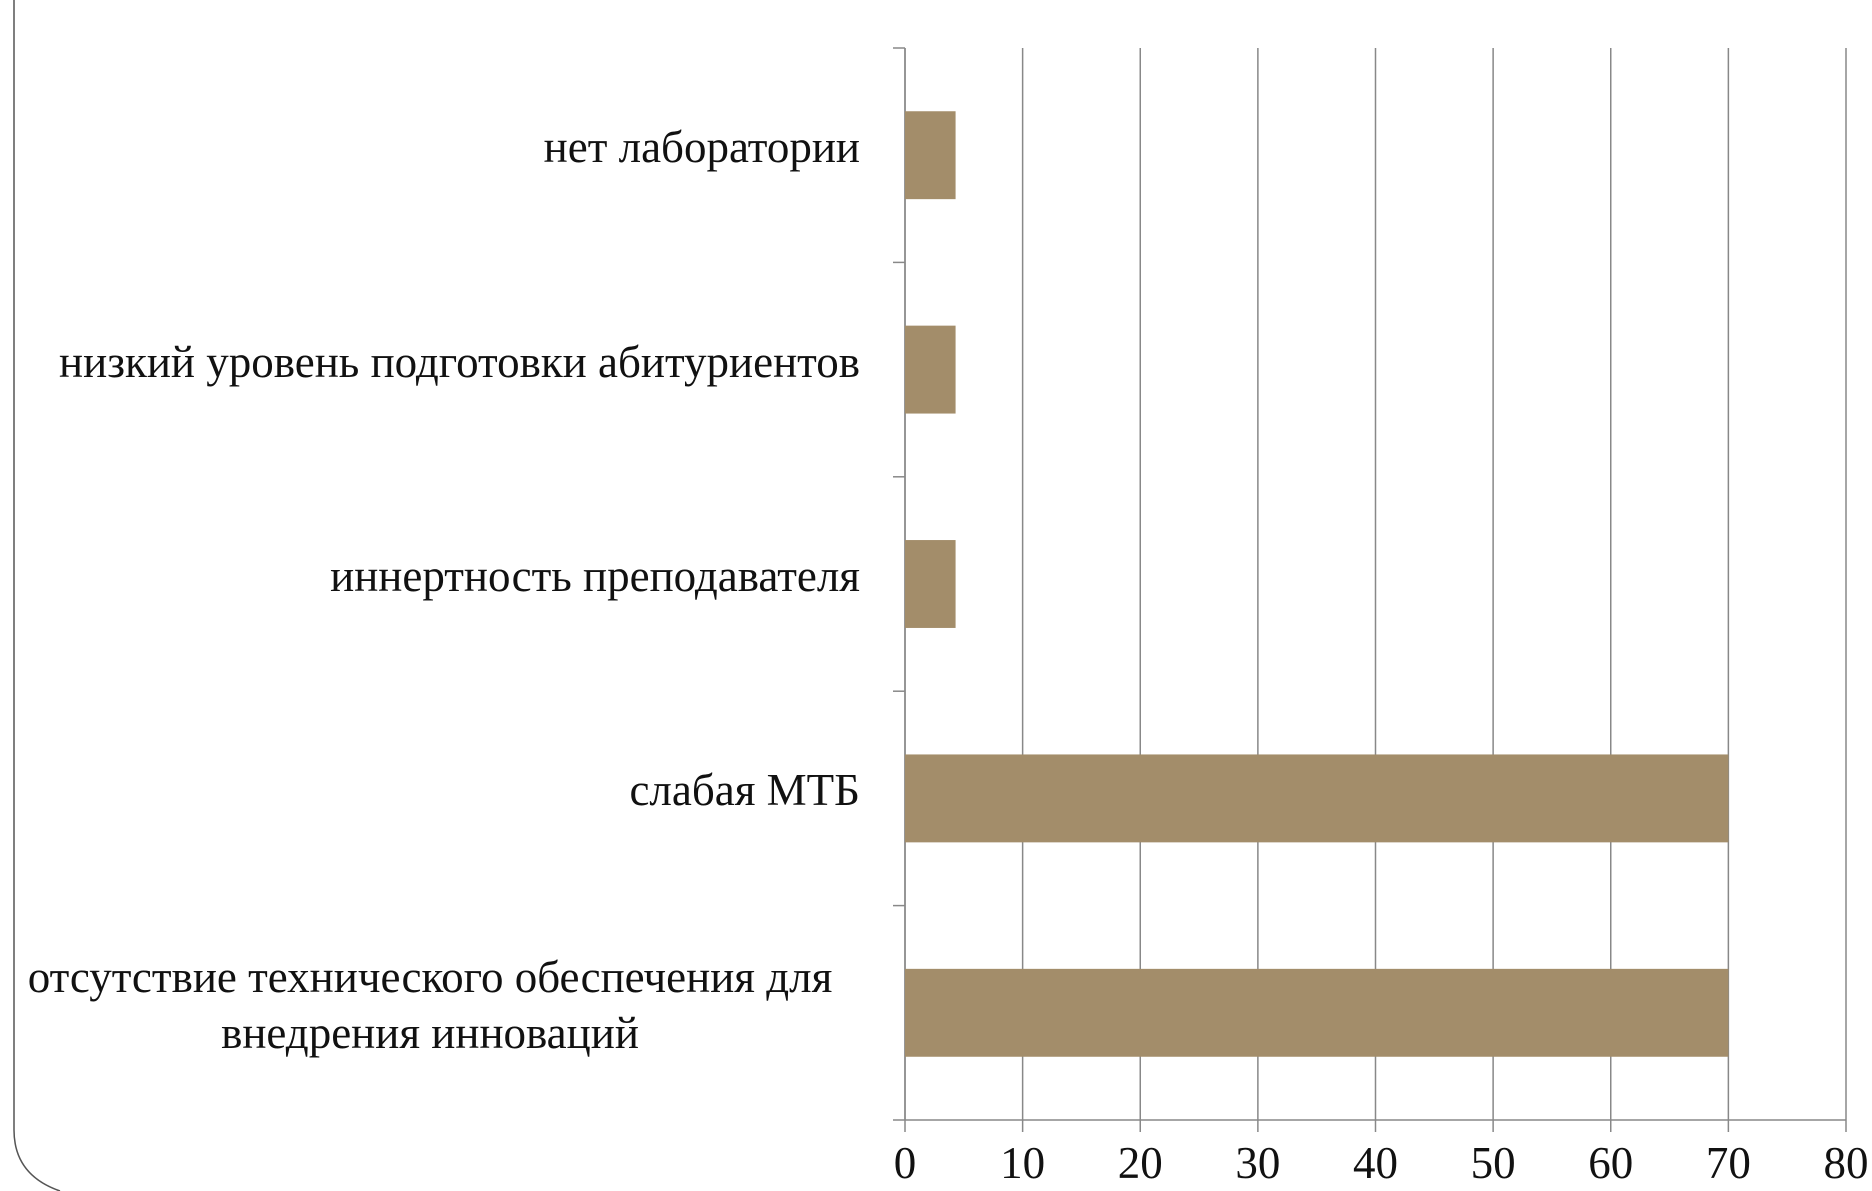  I want to click on x-tick-label: 70, so click(1728, 1163).